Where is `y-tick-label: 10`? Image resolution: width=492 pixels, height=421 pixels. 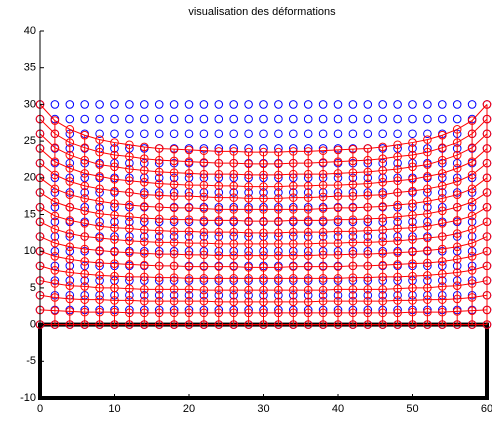 y-tick-label: 10 is located at coordinates (30, 251).